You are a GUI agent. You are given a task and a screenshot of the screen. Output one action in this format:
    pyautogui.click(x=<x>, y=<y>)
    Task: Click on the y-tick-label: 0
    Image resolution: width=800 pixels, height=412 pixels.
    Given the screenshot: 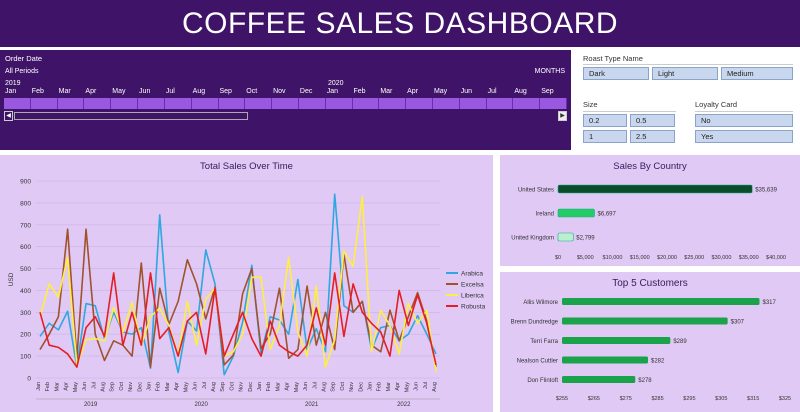 What is the action you would take?
    pyautogui.click(x=29, y=379)
    